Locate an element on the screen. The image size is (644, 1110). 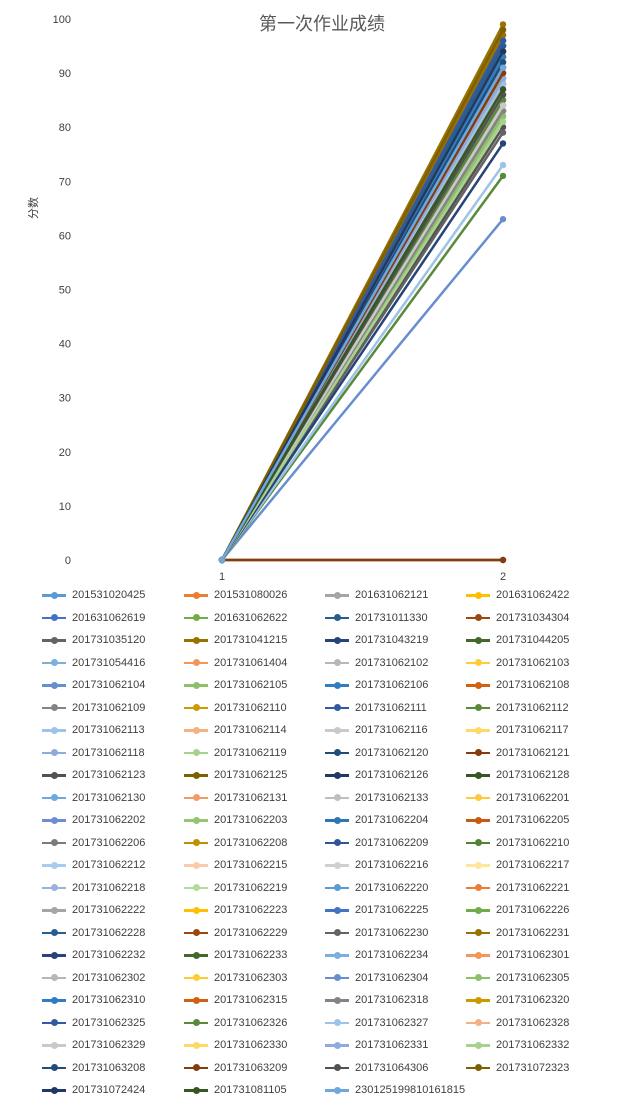
legend-item: 201731035120 is located at coordinates (93, 640).